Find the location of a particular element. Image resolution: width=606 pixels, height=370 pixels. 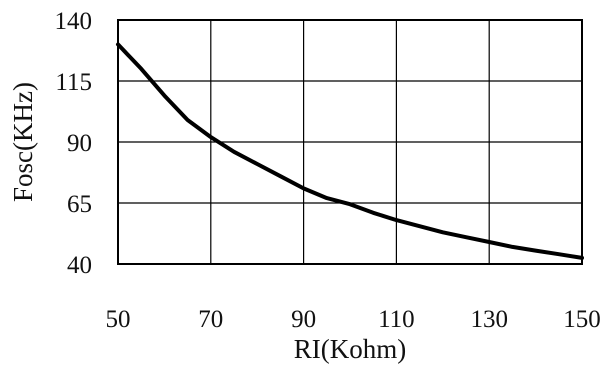

x-tick-label: 90 is located at coordinates (303, 319).